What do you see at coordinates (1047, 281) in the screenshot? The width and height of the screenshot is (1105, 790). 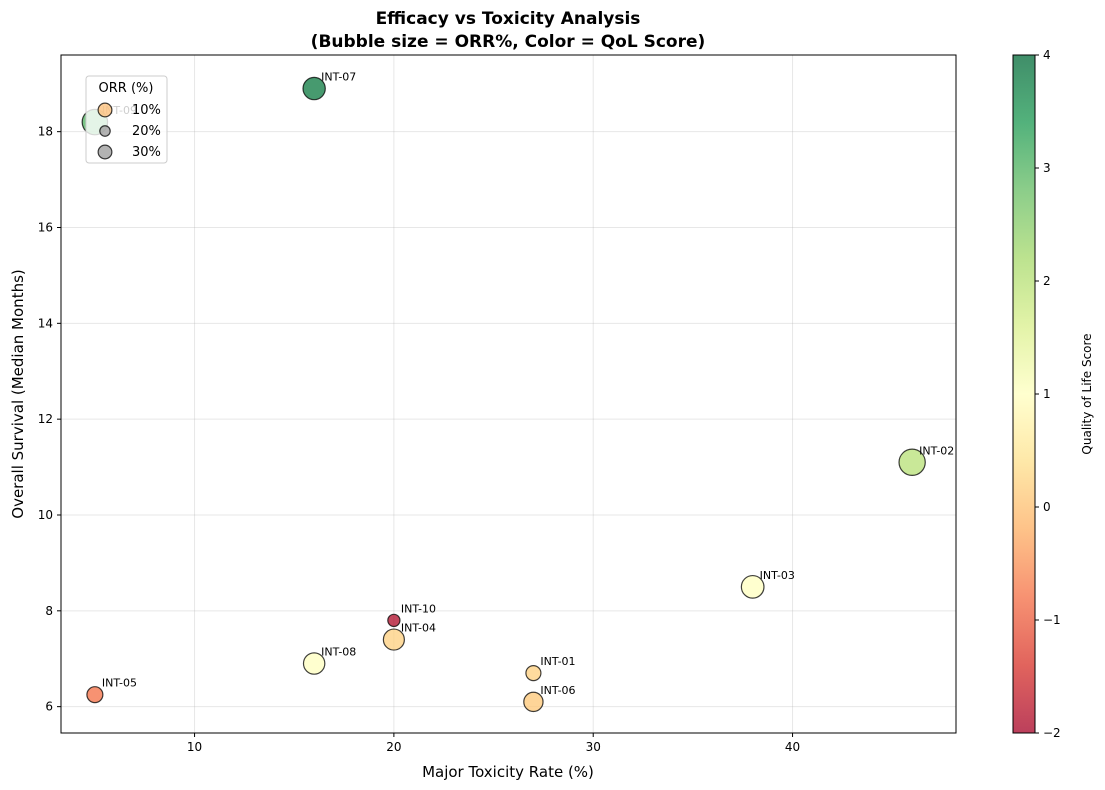 I see `colorbar-tick-label: 2` at bounding box center [1047, 281].